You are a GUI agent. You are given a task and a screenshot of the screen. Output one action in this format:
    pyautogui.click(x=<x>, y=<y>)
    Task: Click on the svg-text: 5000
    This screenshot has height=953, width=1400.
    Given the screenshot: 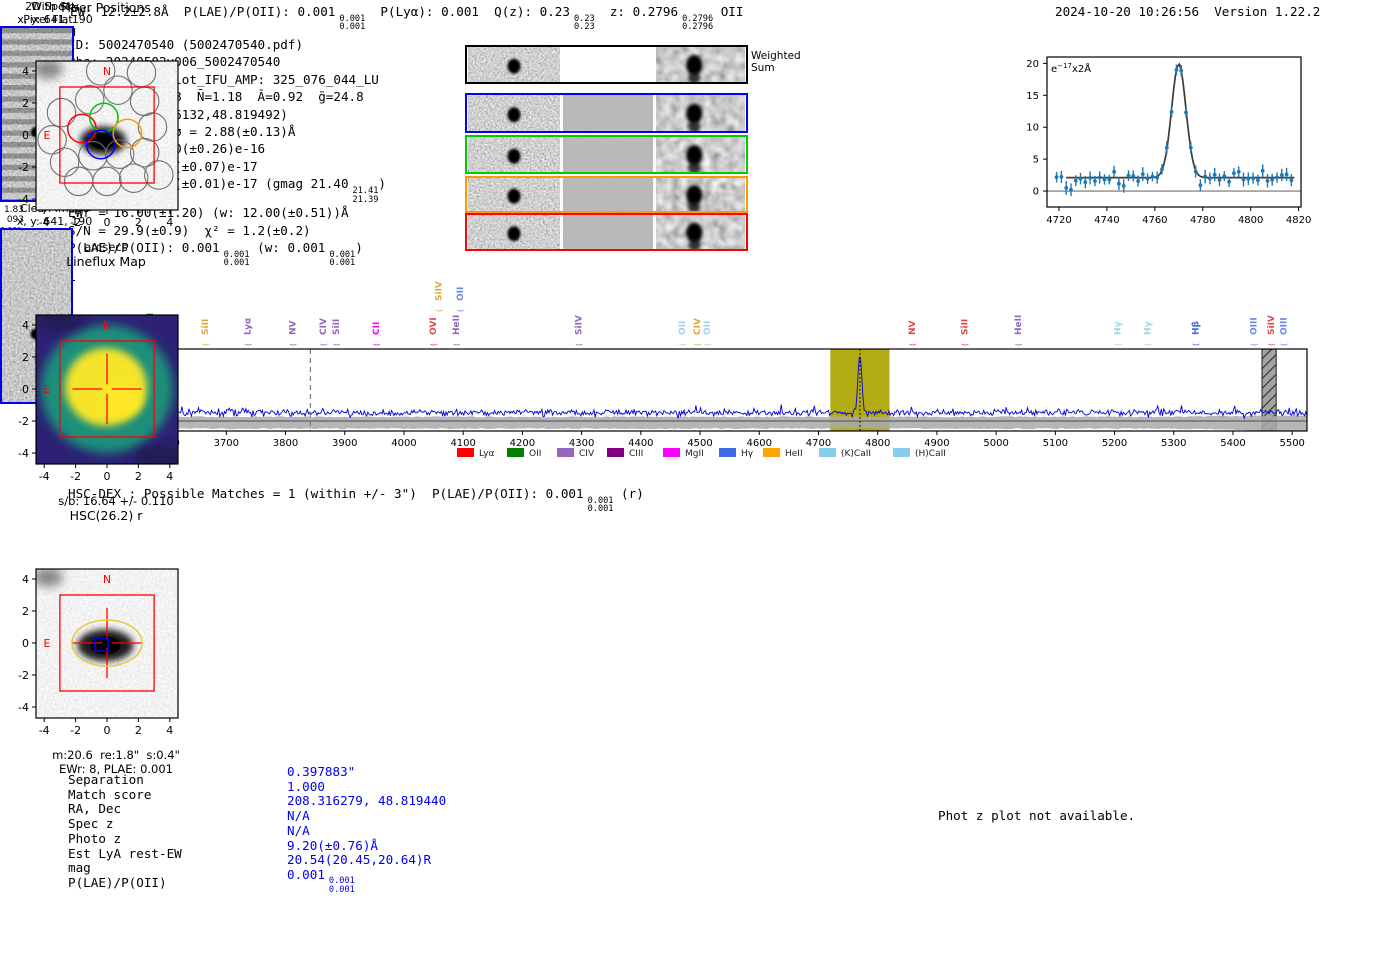 What is the action you would take?
    pyautogui.click(x=995, y=443)
    